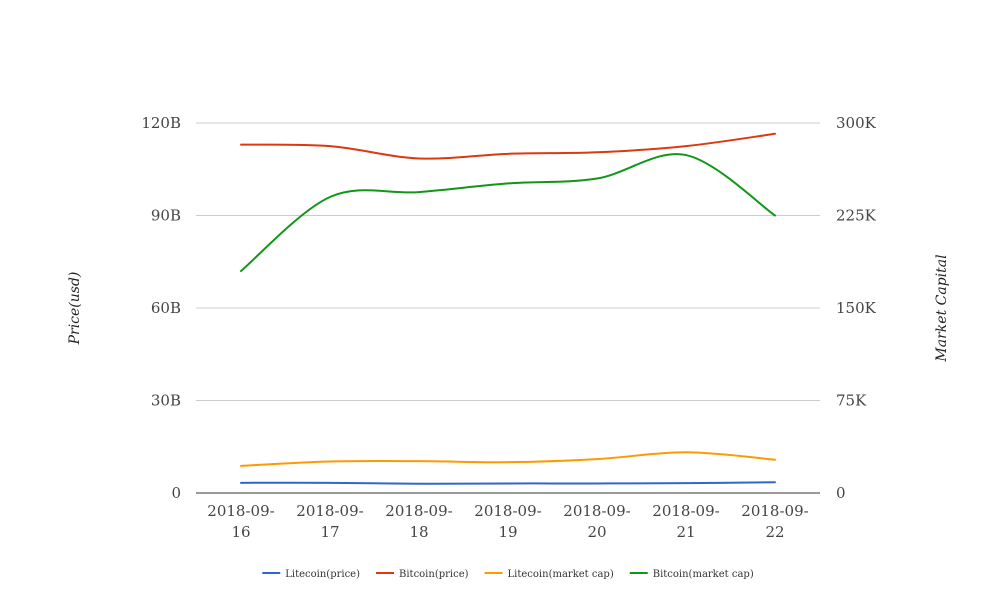 This screenshot has width=1008, height=616. I want to click on legend-item: Bitcoin(market cap), so click(691, 574).